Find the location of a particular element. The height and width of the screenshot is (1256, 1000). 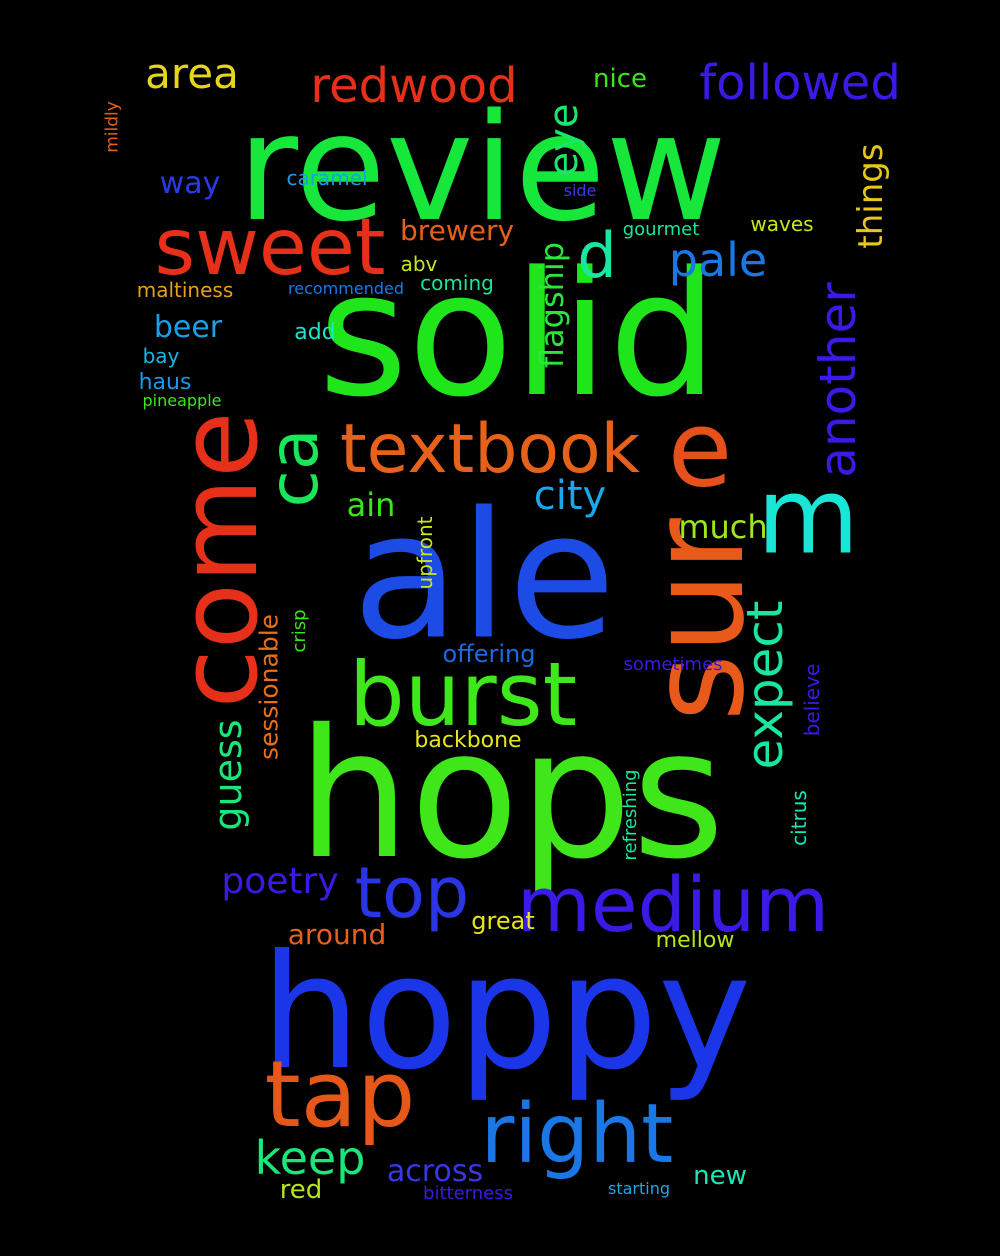

word-city: city is located at coordinates (570, 496).